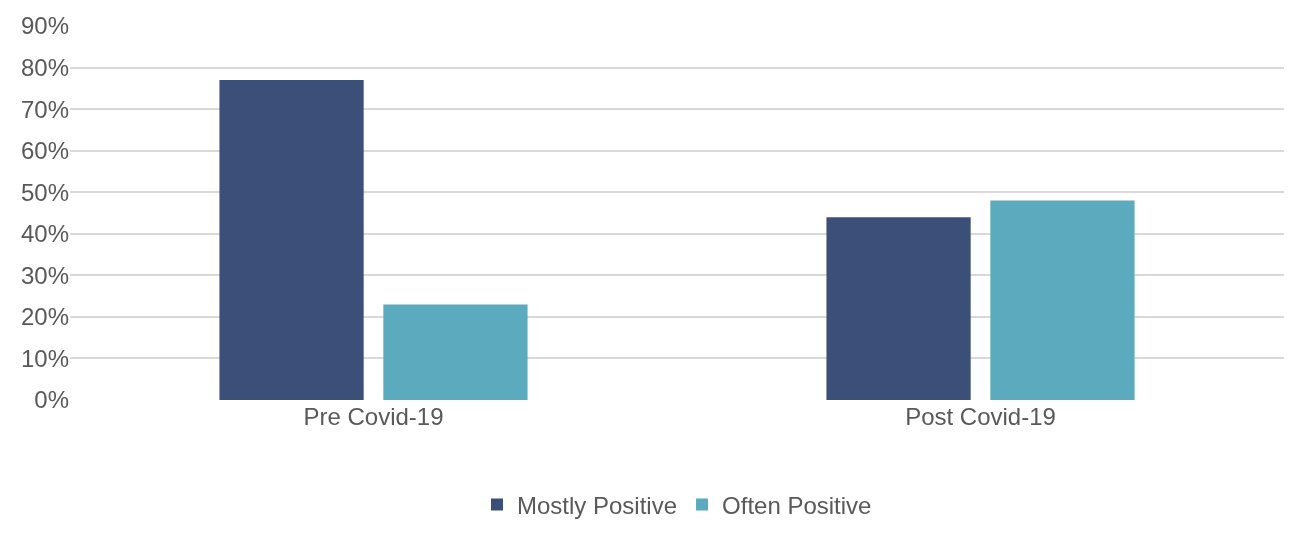  I want to click on y-tick-label: 30%, so click(44, 275).